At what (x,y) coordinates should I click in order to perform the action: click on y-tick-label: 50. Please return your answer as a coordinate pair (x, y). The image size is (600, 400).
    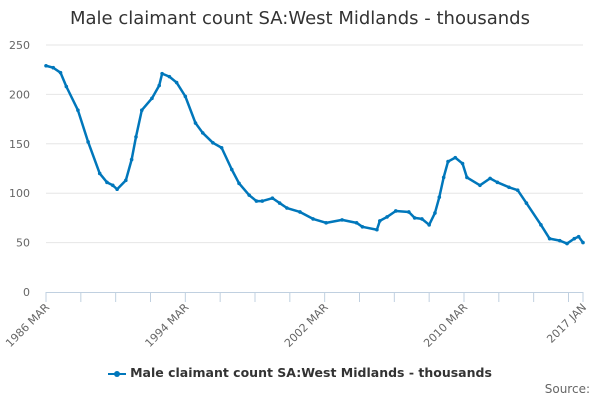
    Looking at the image, I should click on (23, 243).